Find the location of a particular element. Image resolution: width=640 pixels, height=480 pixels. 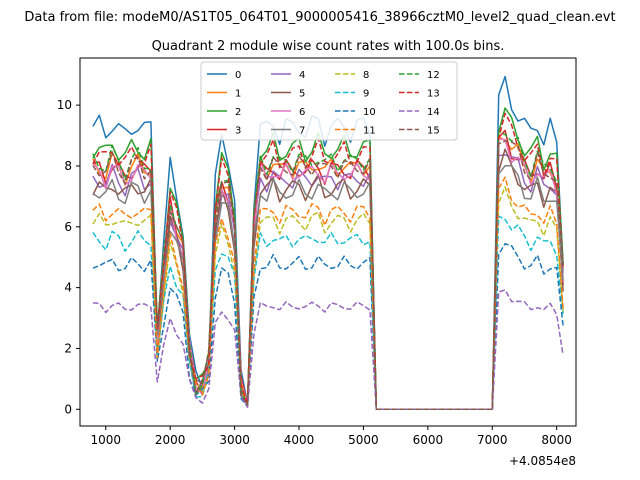

y-tick-label: 6 is located at coordinates (68, 227).